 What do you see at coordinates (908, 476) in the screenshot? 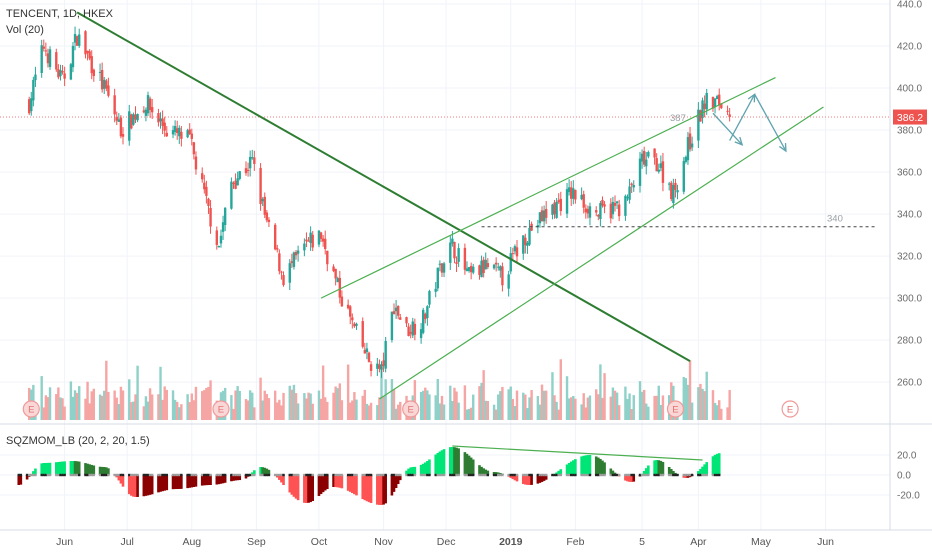
I see `momentum-axis: 20.0 0.0 -20.0` at bounding box center [908, 476].